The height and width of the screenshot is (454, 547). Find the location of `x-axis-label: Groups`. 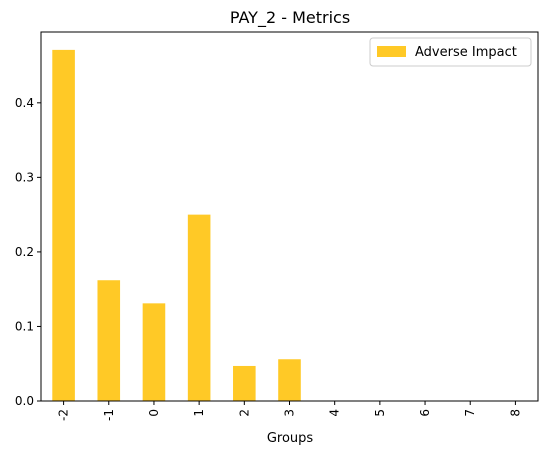

x-axis-label: Groups is located at coordinates (290, 438).